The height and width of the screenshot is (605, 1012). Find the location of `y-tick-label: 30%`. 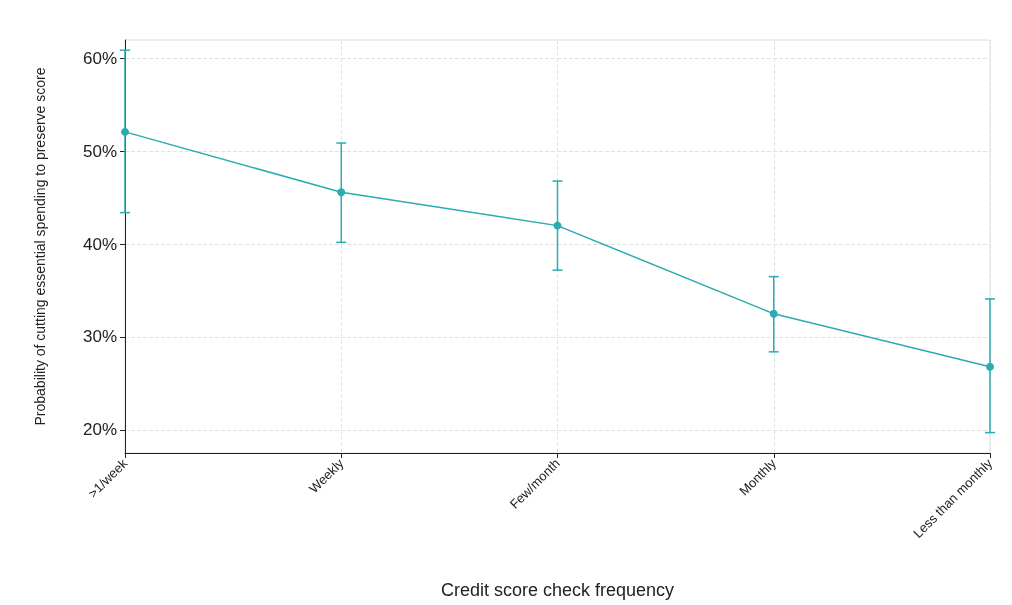

y-tick-label: 30% is located at coordinates (99, 337).